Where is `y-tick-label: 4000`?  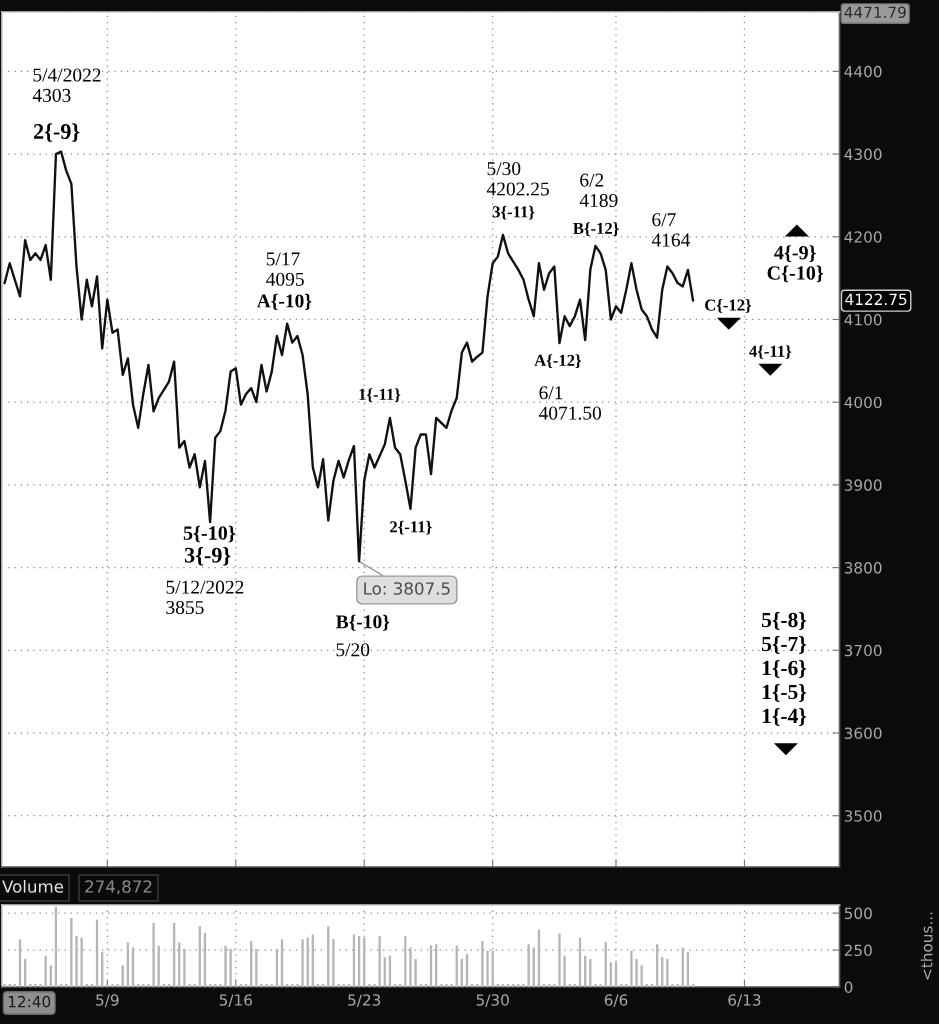
y-tick-label: 4000 is located at coordinates (863, 402).